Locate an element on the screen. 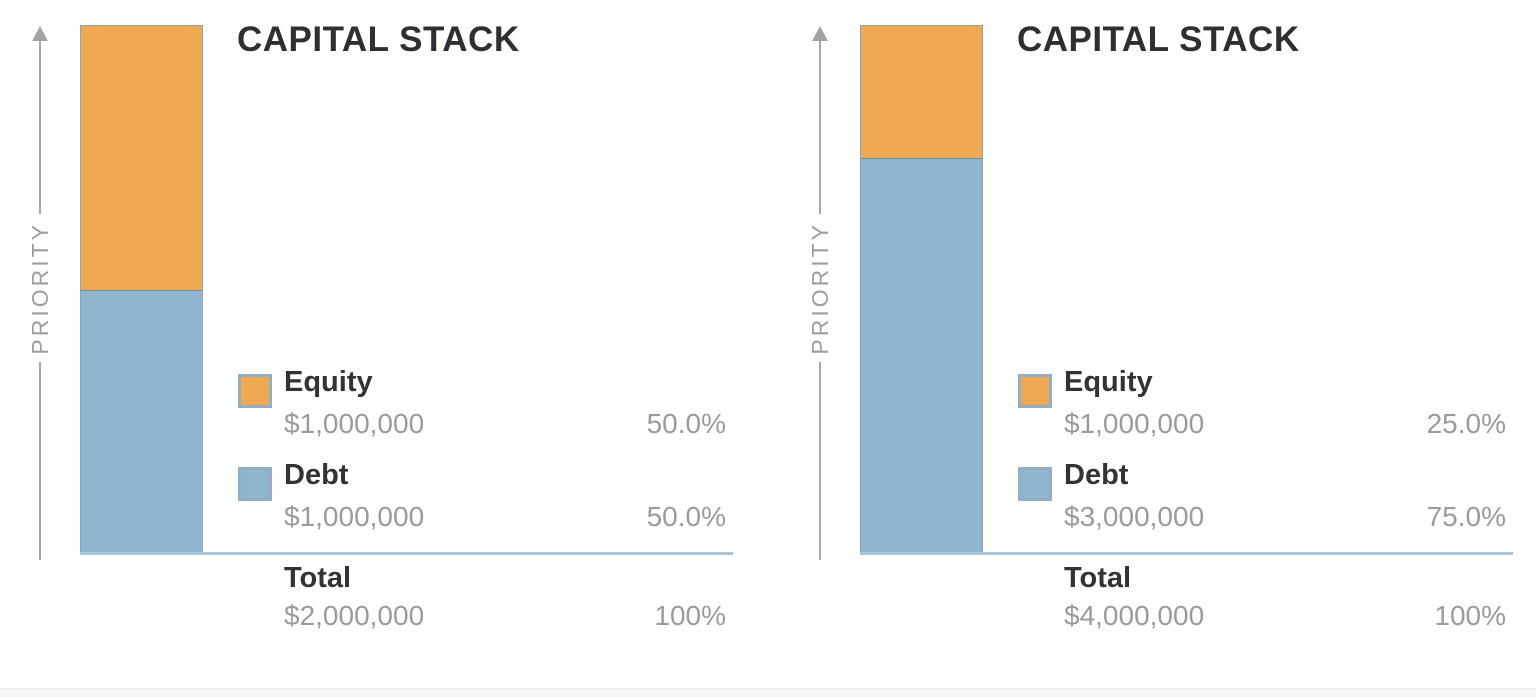  total-amount: $2,000,000 is located at coordinates (354, 615).